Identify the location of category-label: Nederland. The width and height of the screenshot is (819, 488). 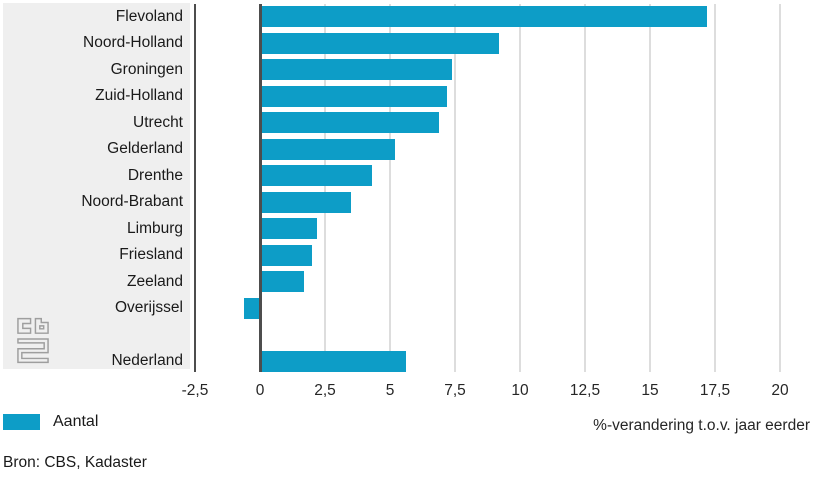
(147, 360).